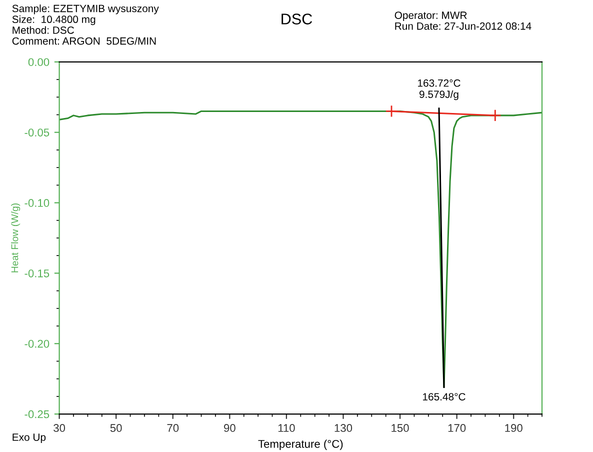 The image size is (593, 452). What do you see at coordinates (400, 428) in the screenshot?
I see `x-tick-label: 150` at bounding box center [400, 428].